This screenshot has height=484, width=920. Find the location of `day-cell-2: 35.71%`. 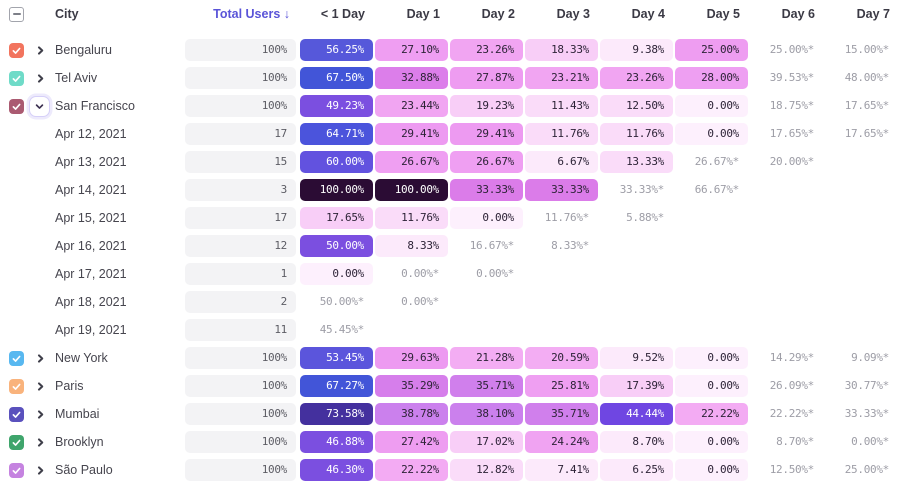

day-cell-2: 35.71% is located at coordinates (486, 386).